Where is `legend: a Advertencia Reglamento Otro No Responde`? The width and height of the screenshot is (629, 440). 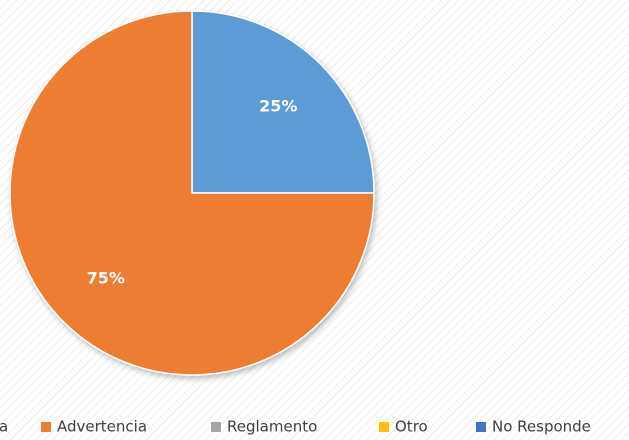 legend: a Advertencia Reglamento Otro No Responde is located at coordinates (295, 427).